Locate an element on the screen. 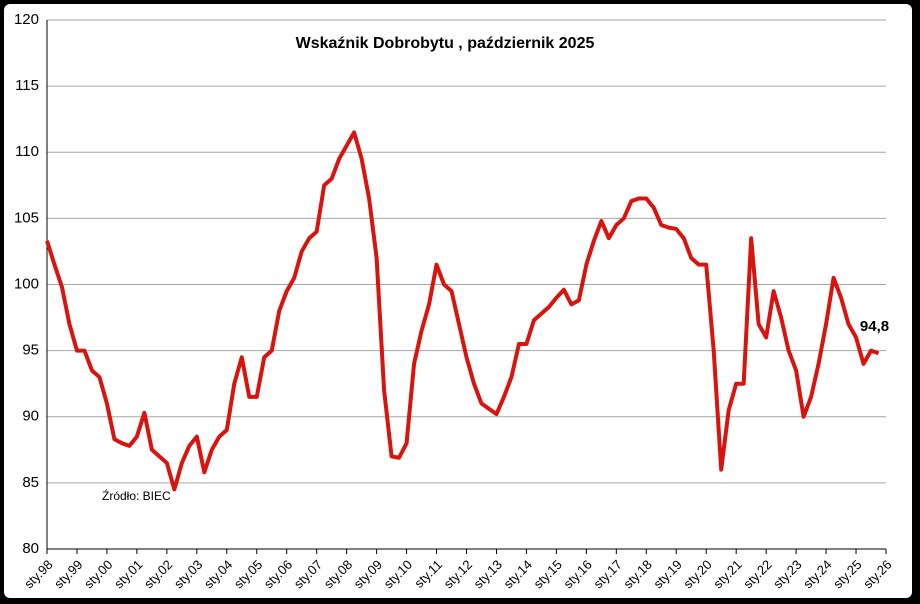  y-tick-label: 105 is located at coordinates (26, 217).